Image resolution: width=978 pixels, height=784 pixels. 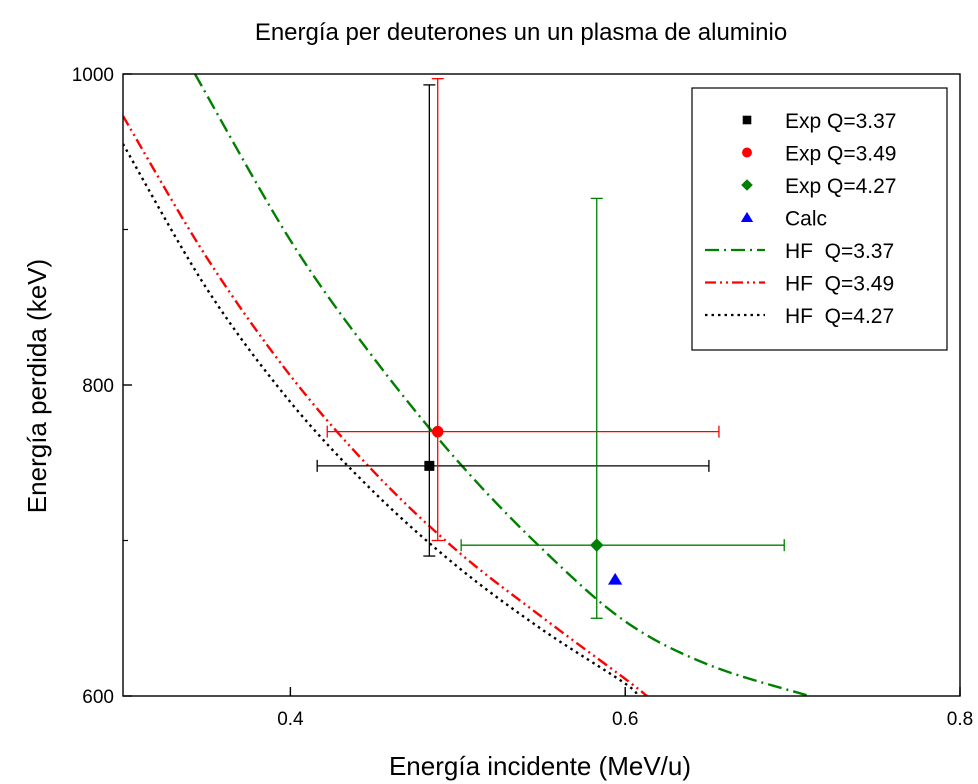 What do you see at coordinates (37, 386) in the screenshot?
I see `y-axis-label: Energía perdida (keV)` at bounding box center [37, 386].